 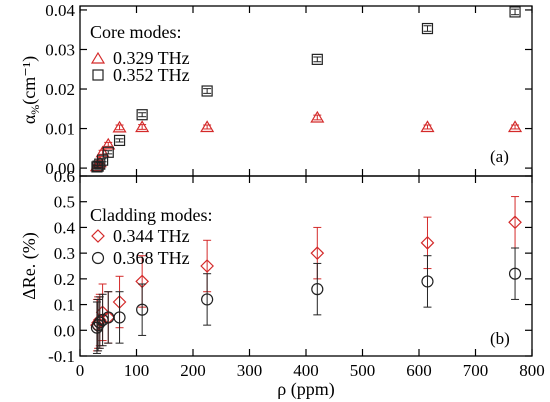 What do you see at coordinates (499, 156) in the screenshot?
I see `panel-a-label: (a)` at bounding box center [499, 156].